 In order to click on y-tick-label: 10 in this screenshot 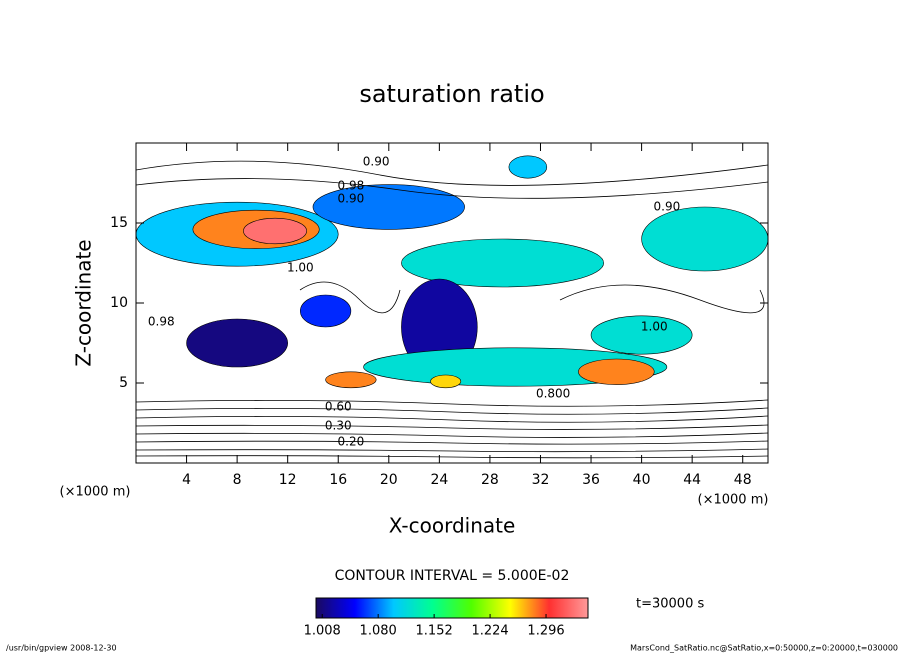, I will do `click(119, 303)`.